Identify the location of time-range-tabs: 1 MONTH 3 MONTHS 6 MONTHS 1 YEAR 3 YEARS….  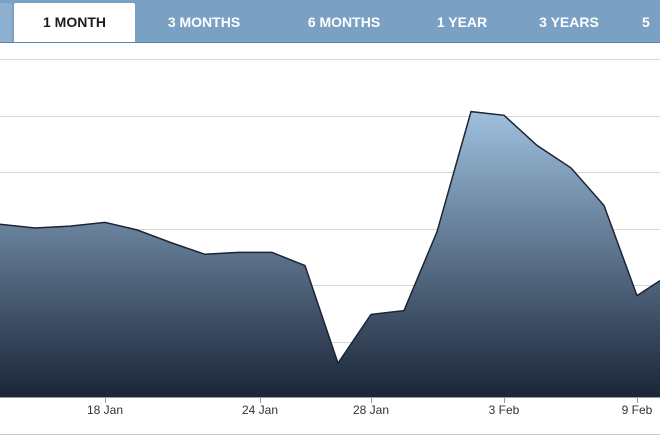
(330, 21).